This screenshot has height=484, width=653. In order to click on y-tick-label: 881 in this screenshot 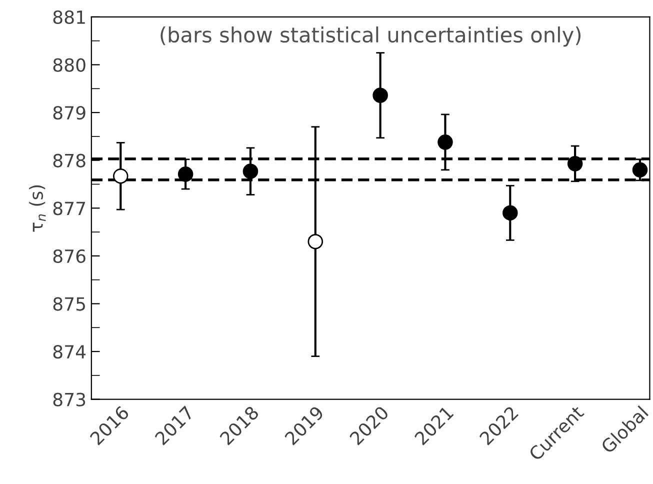, I will do `click(69, 17)`.